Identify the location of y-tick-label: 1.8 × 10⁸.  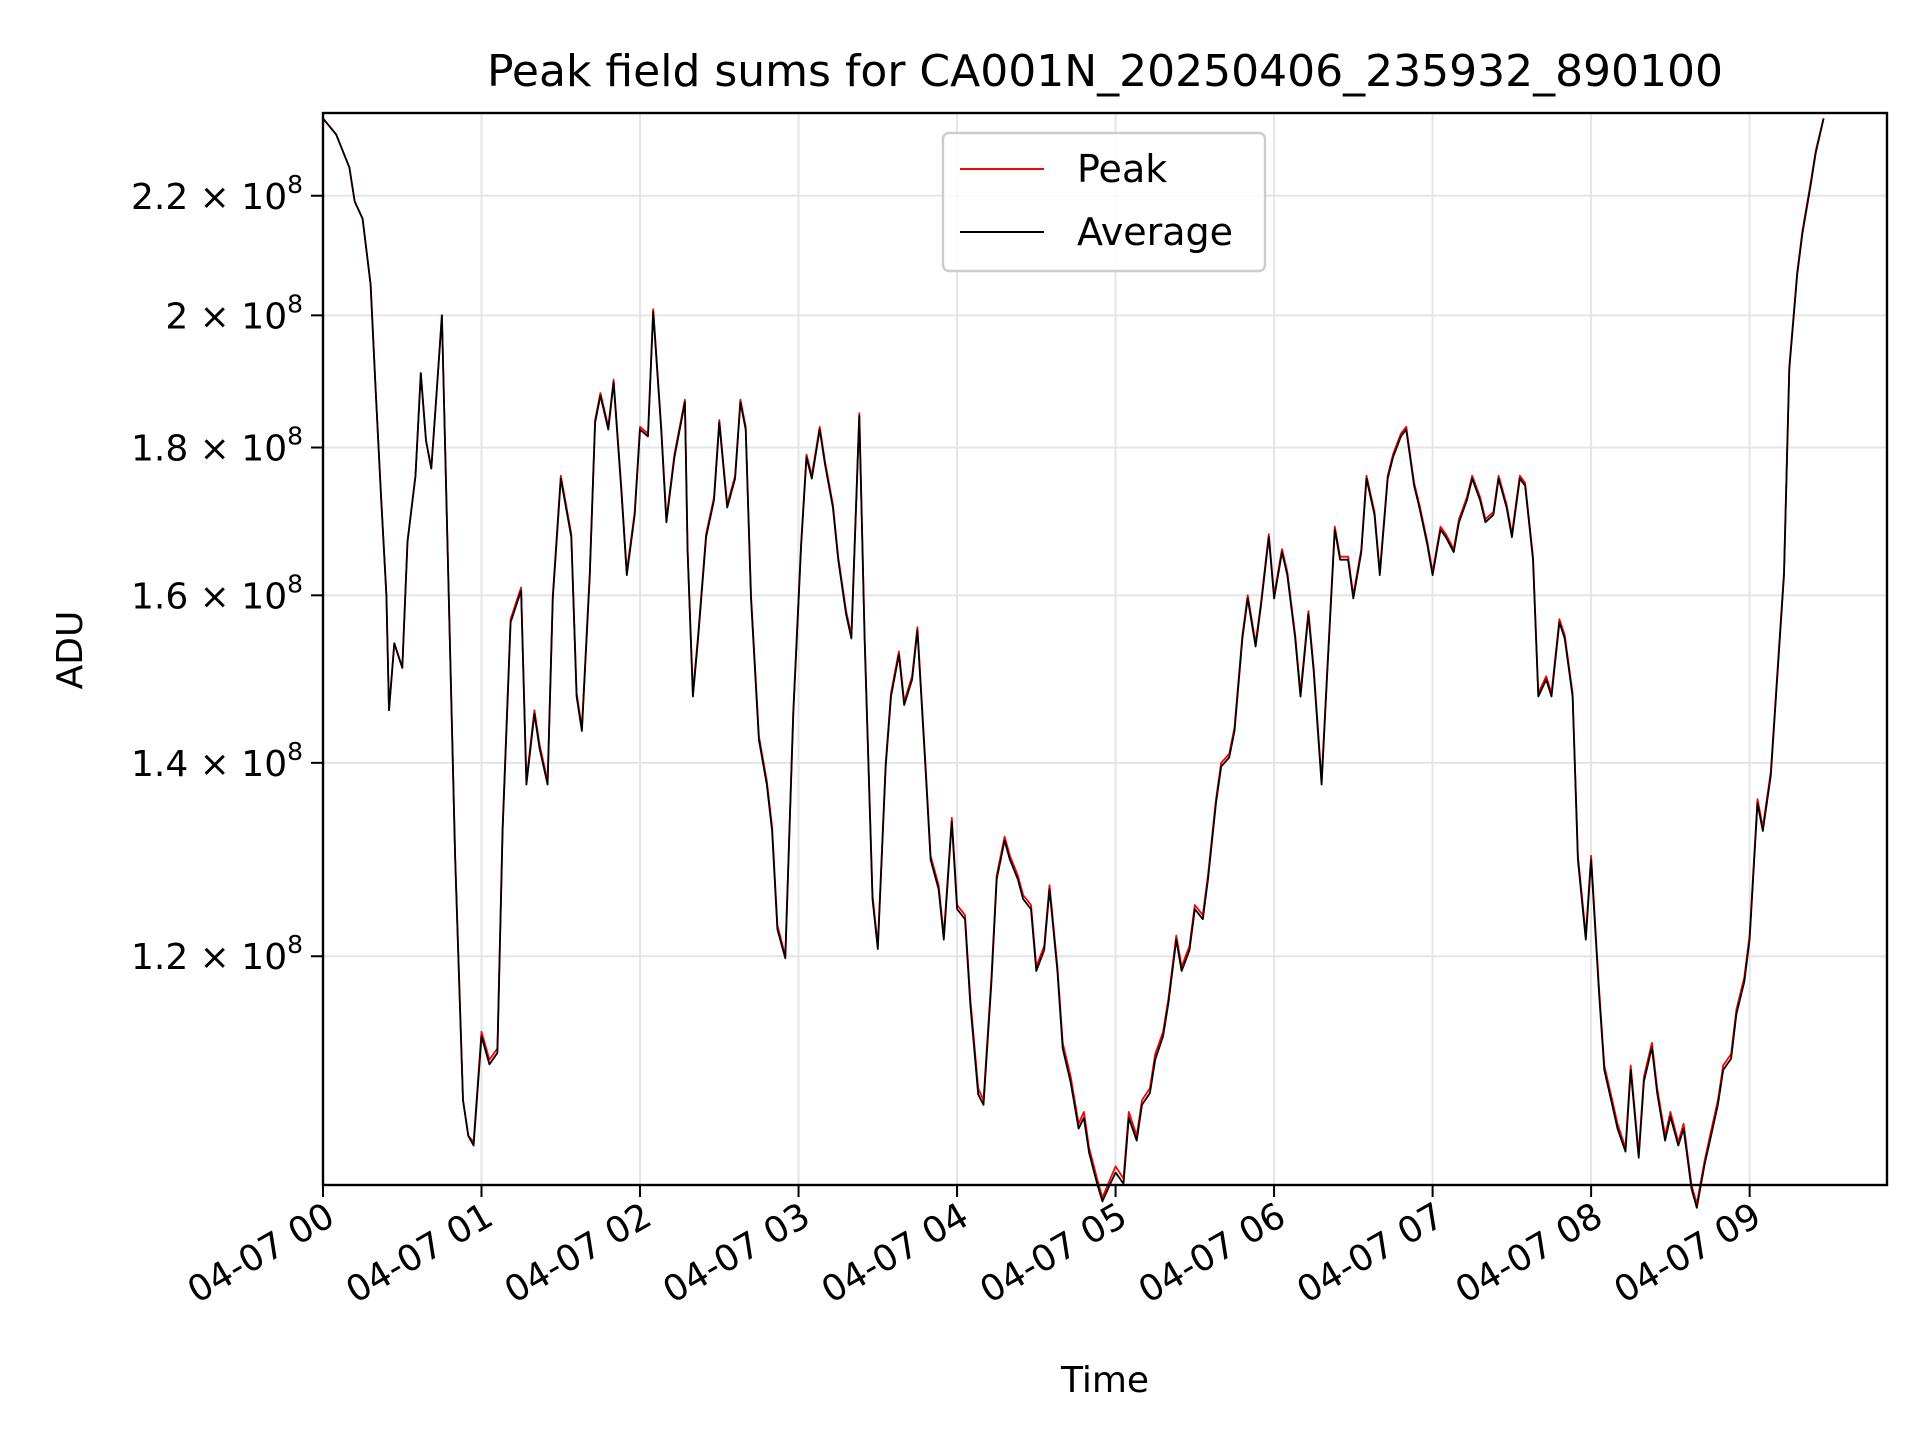
(217, 446).